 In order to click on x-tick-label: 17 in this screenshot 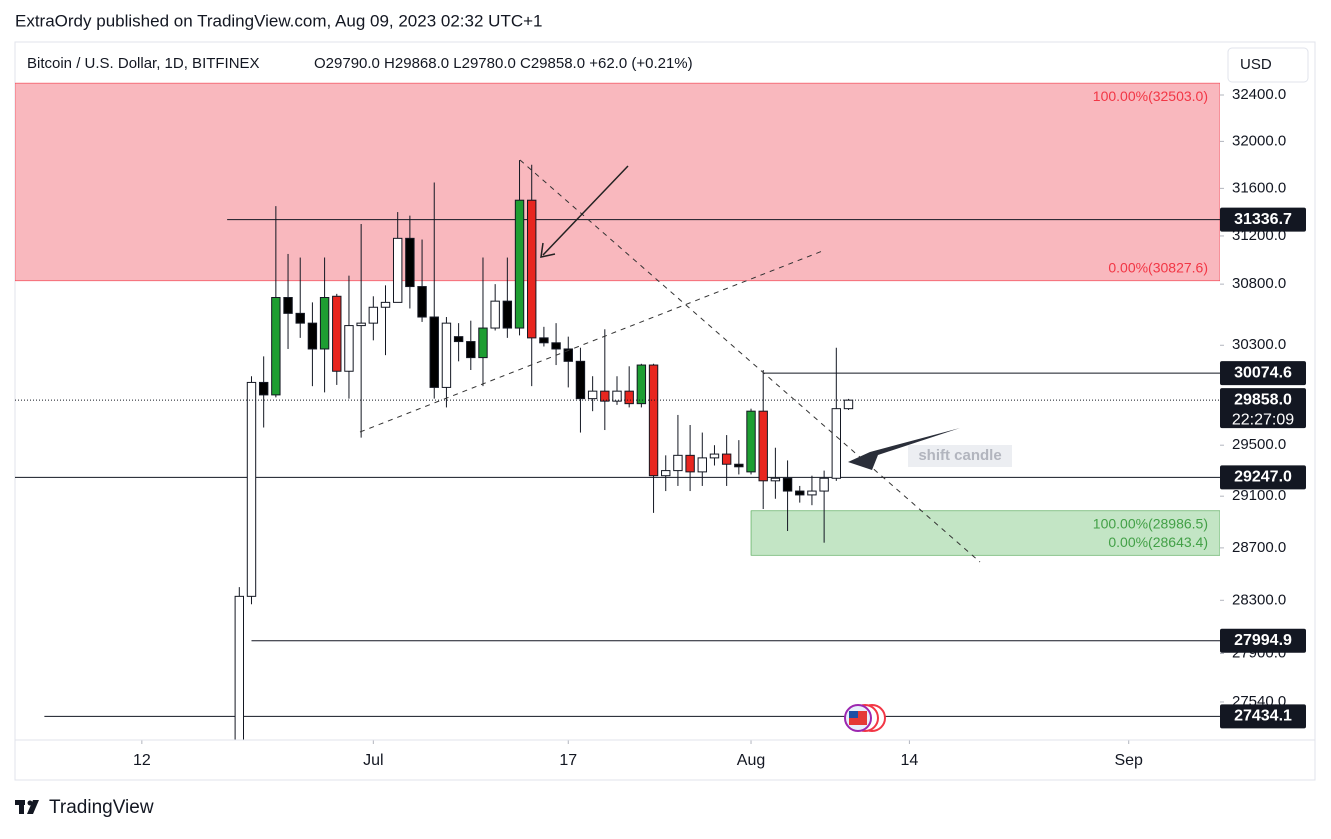, I will do `click(568, 760)`.